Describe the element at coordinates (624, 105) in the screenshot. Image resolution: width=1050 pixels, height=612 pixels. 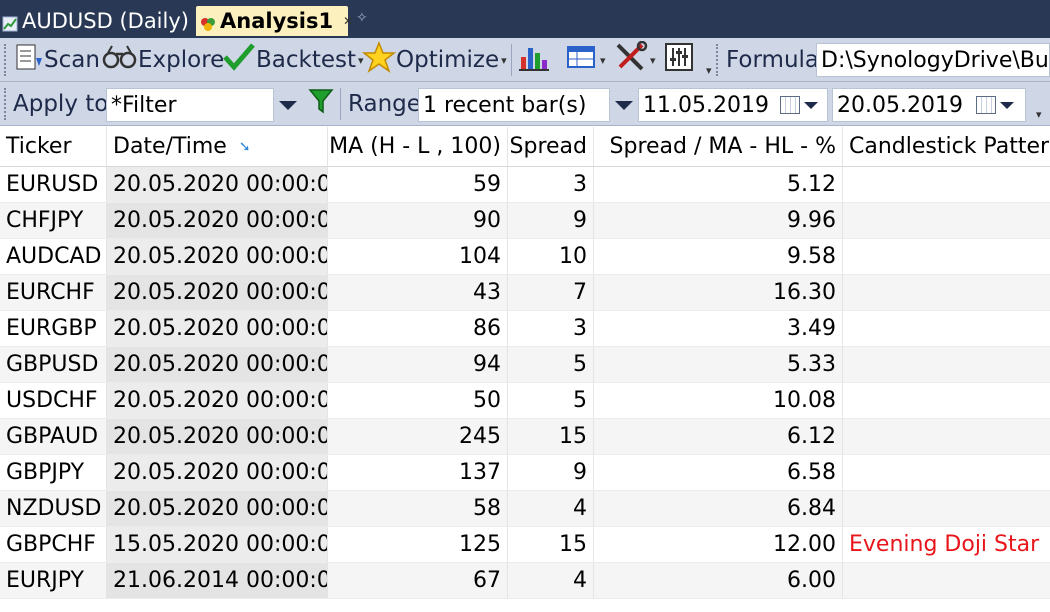
I see `range-dropdown-button` at that location.